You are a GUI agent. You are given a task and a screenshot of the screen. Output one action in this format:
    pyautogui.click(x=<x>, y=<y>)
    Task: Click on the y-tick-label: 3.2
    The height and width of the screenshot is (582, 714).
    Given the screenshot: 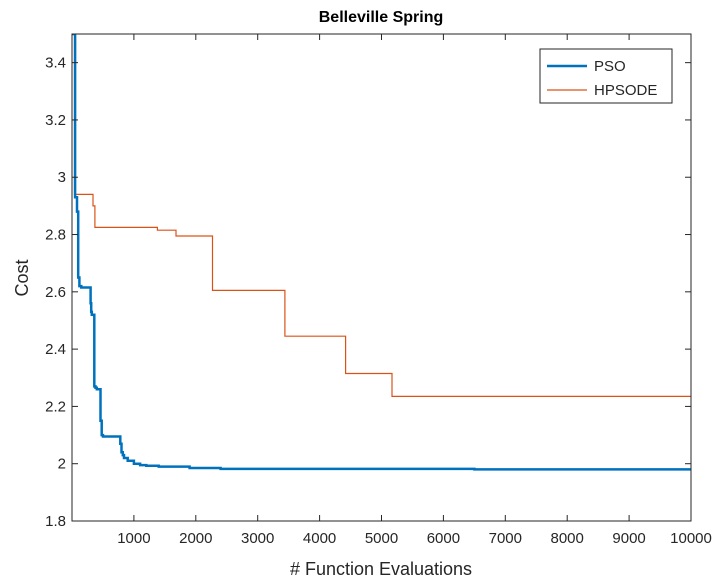 What is the action you would take?
    pyautogui.click(x=55, y=120)
    